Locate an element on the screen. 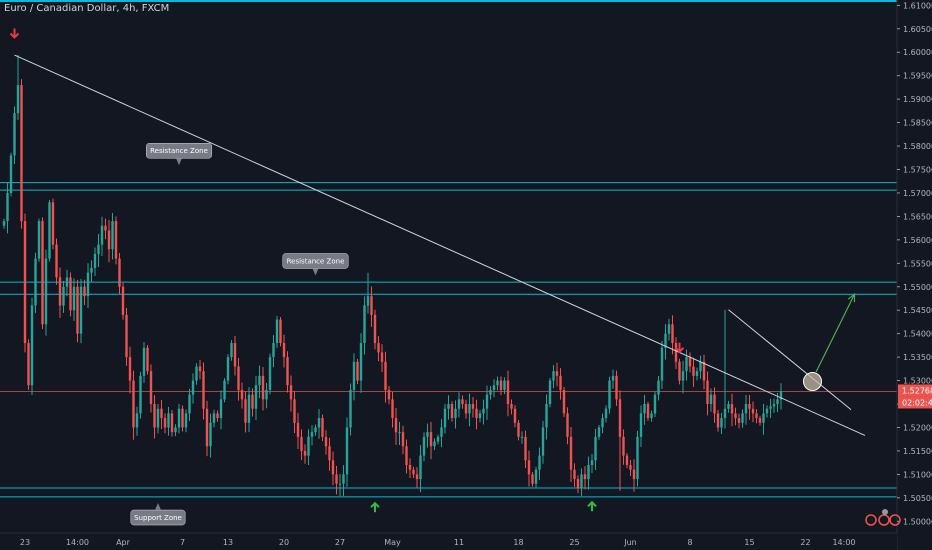 The height and width of the screenshot is (550, 932). price-tick-label: 1.57000 is located at coordinates (917, 193).